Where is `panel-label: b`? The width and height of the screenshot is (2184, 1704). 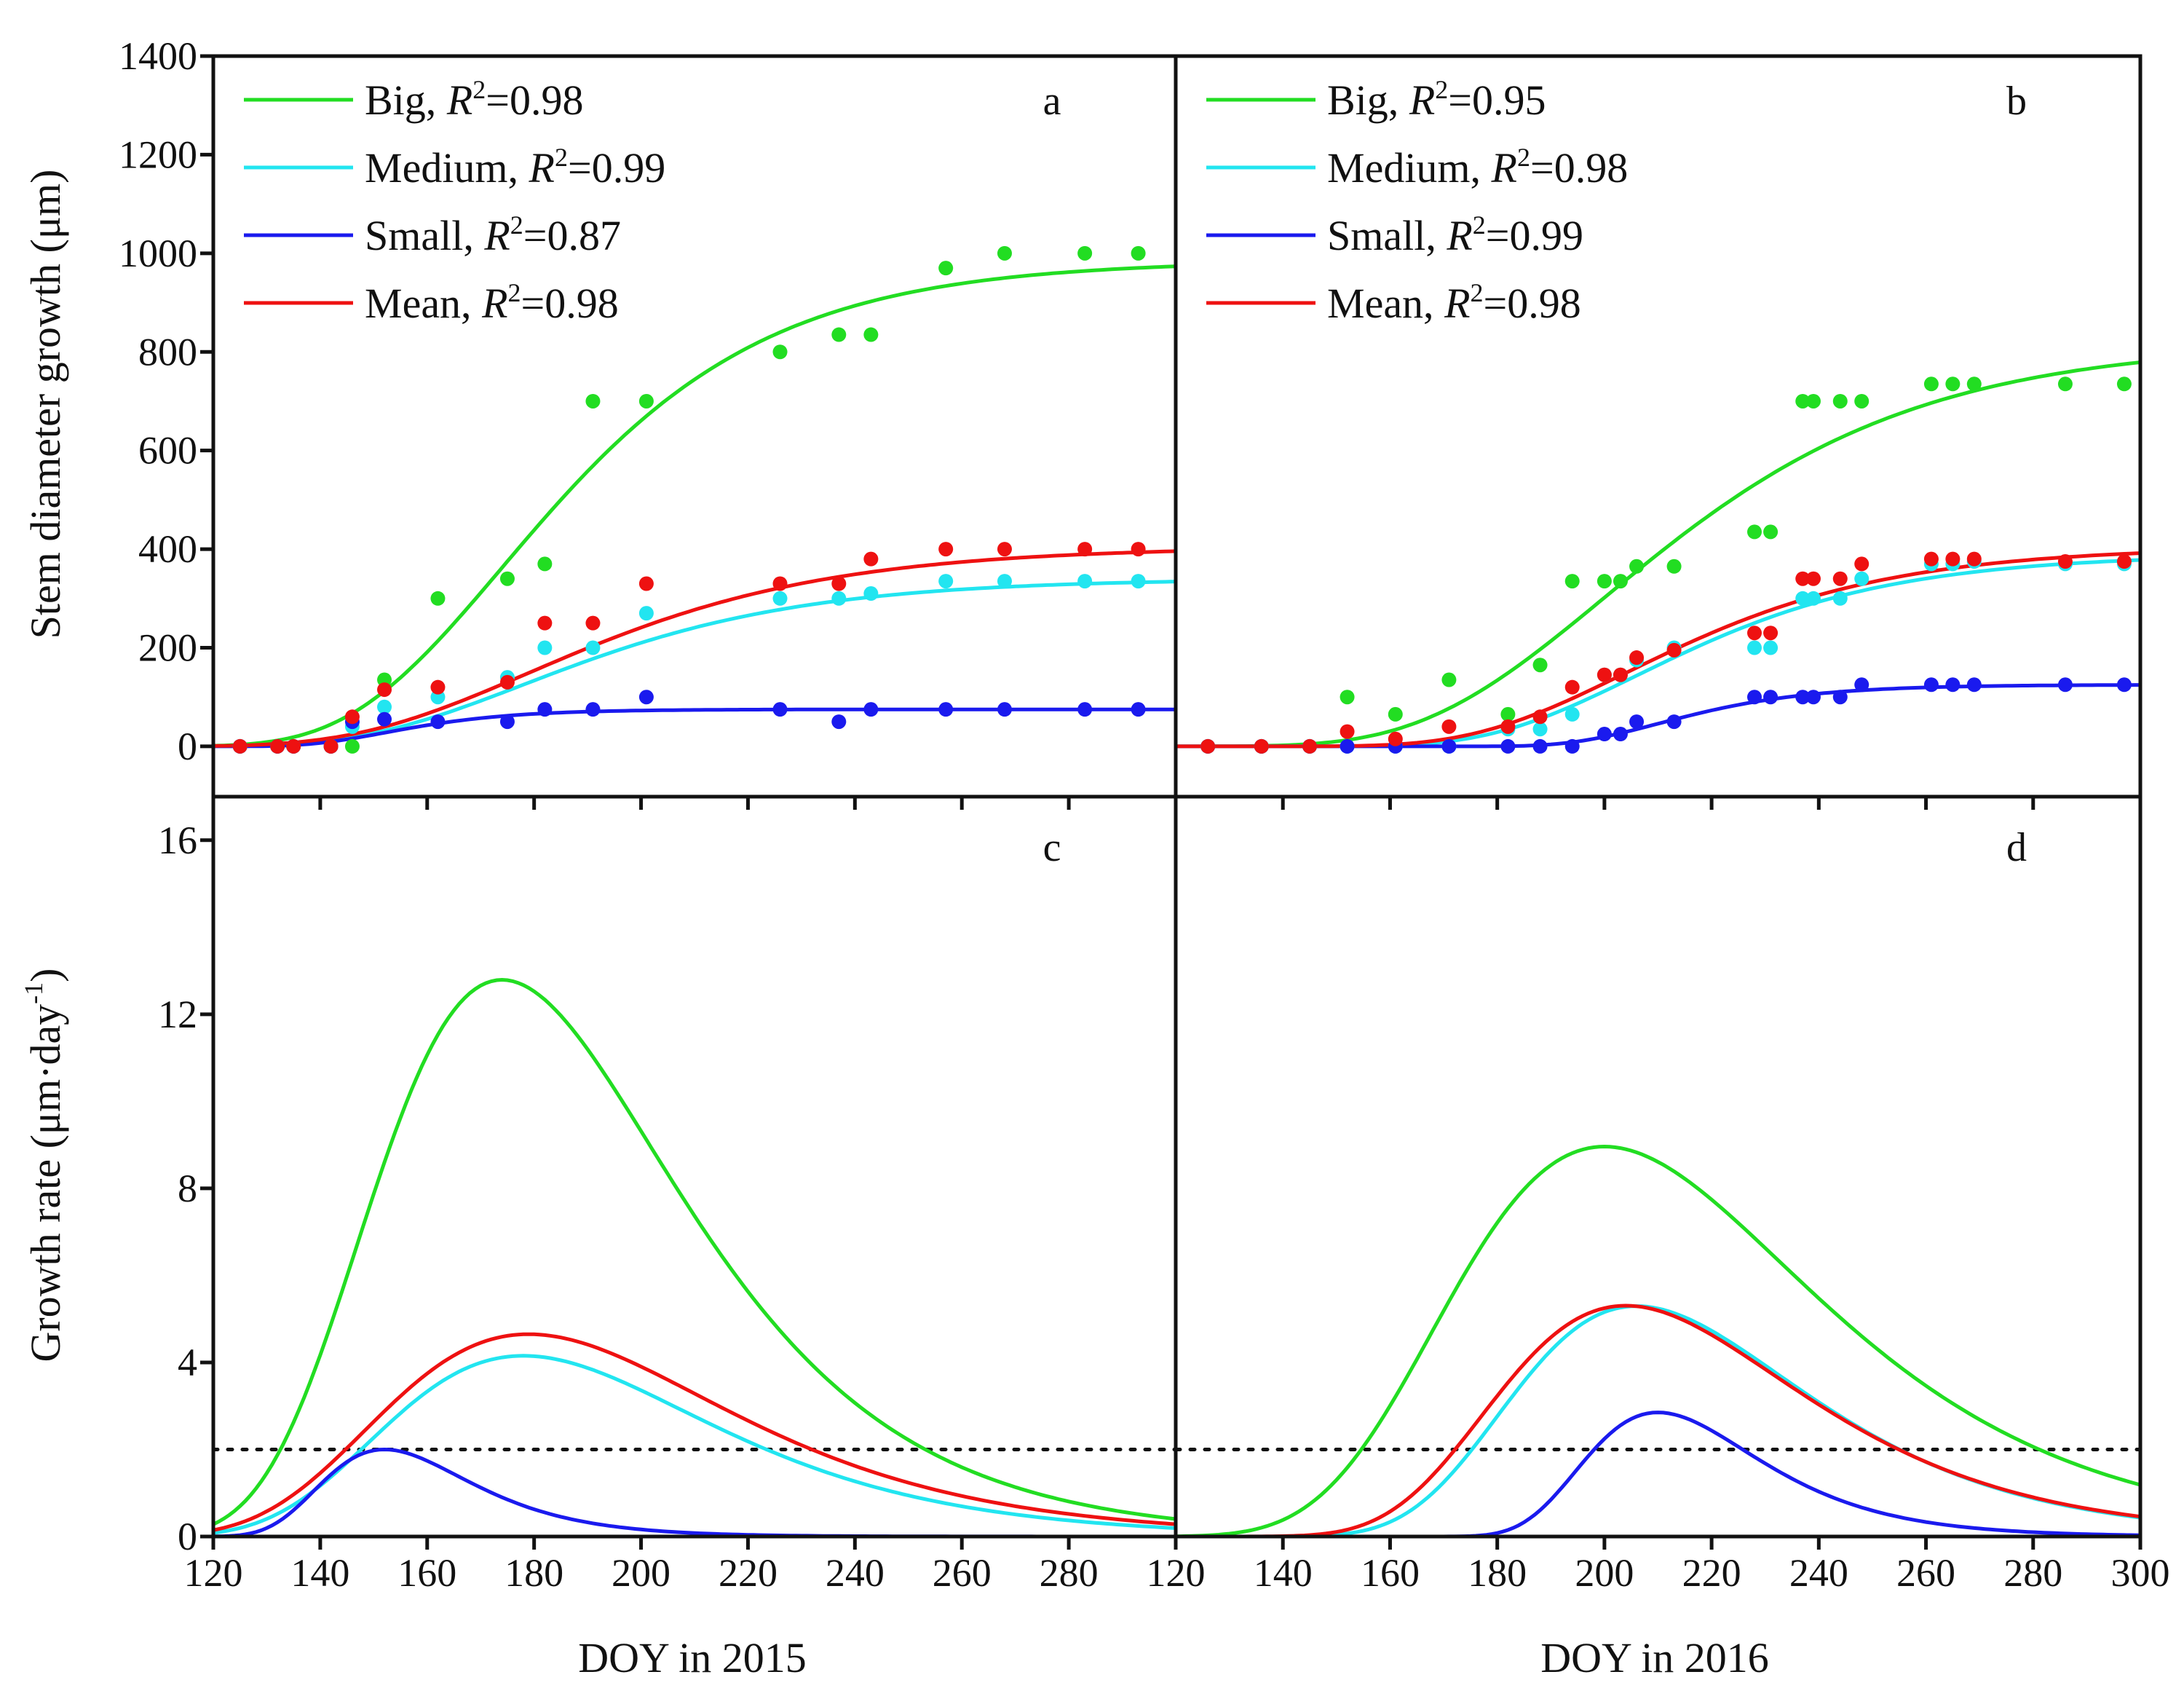 panel-label: b is located at coordinates (2016, 101).